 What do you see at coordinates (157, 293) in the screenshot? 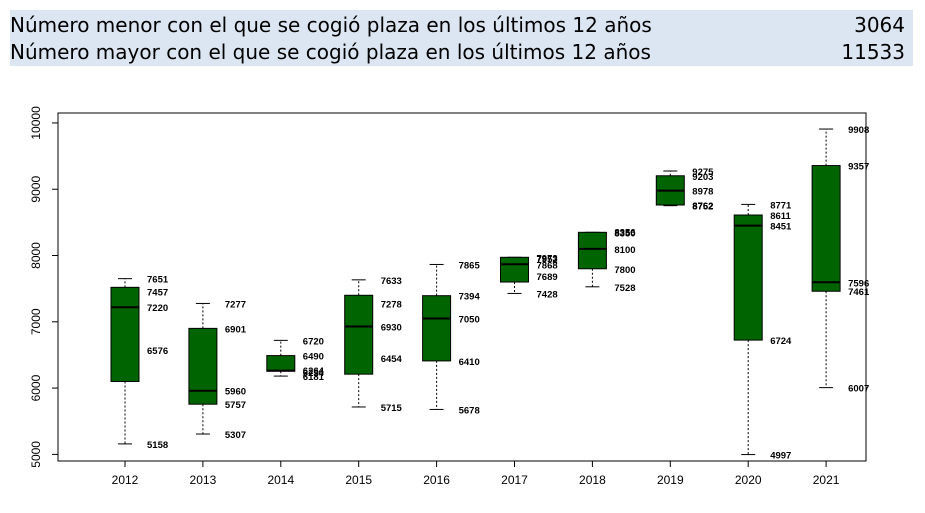
I see `value-label: 7457` at bounding box center [157, 293].